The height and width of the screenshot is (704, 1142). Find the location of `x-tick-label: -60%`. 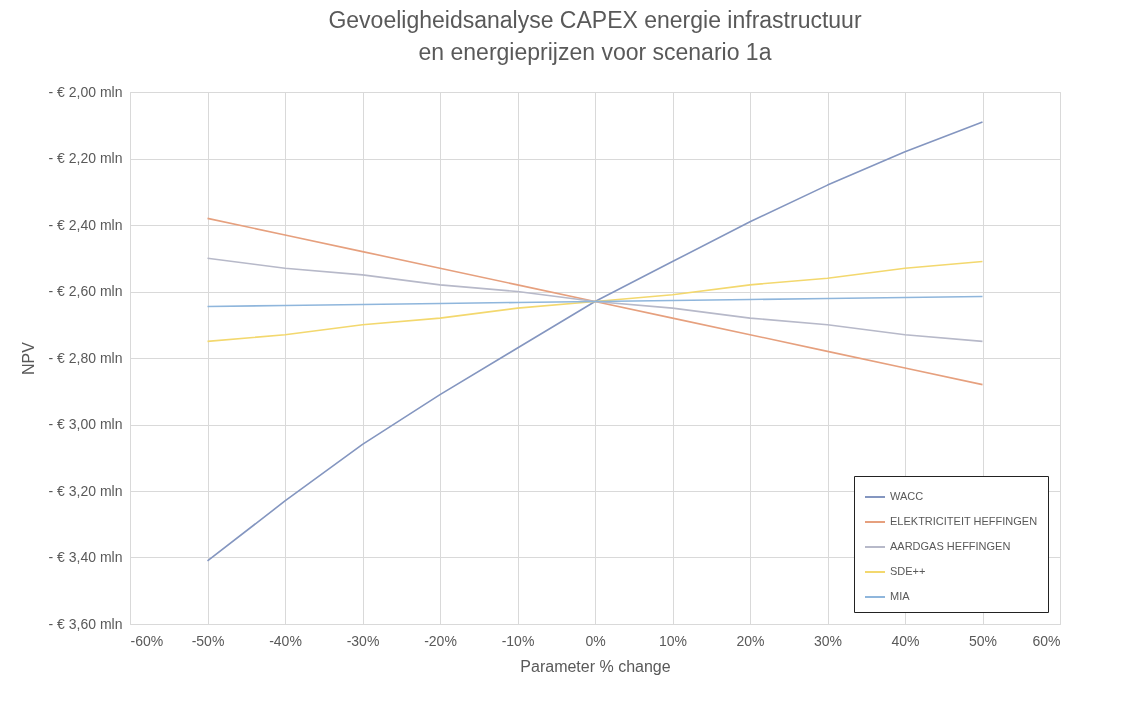

x-tick-label: -60% is located at coordinates (147, 640).